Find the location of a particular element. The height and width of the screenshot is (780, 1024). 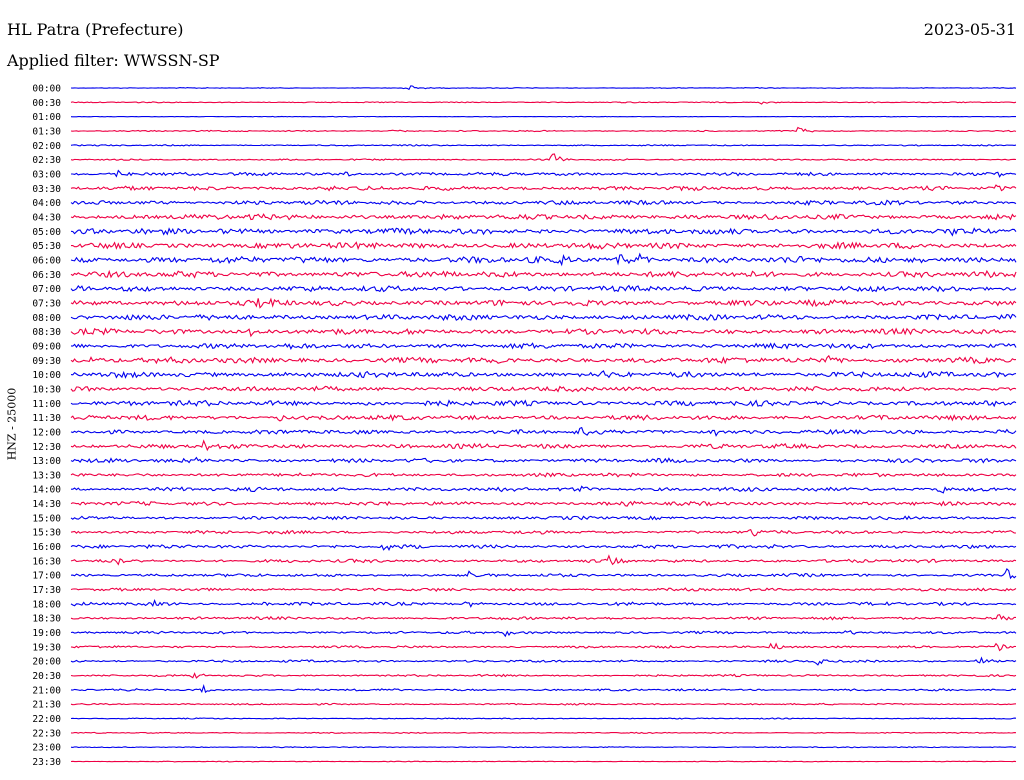

row-time-label: 07:30 is located at coordinates (46, 303).